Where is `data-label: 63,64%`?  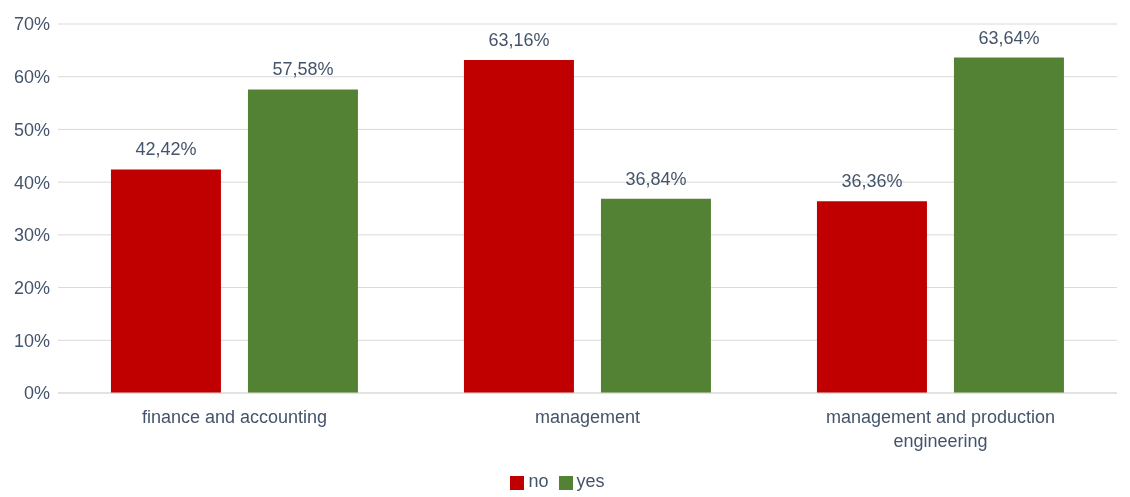
data-label: 63,64% is located at coordinates (1009, 37).